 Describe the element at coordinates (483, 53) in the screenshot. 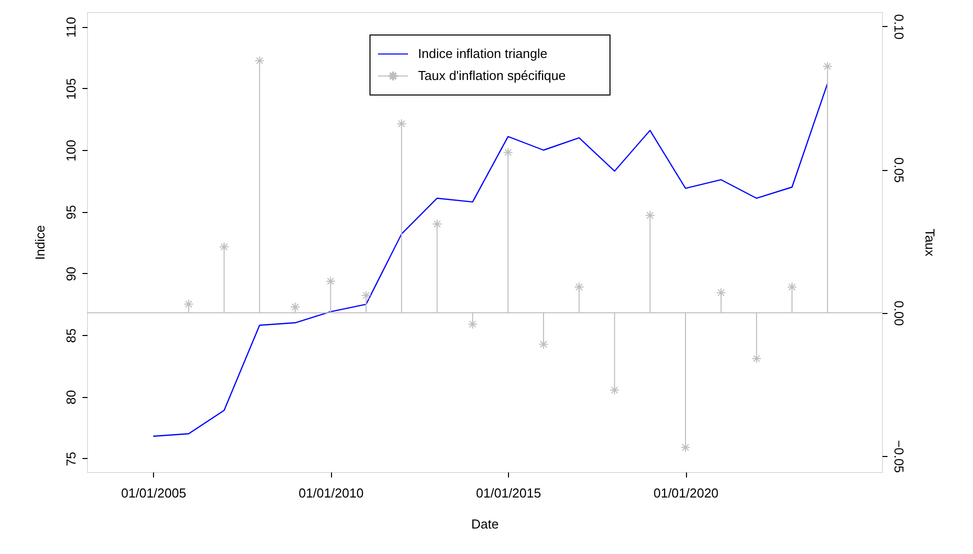

I see `legend-label: Indice inflation triangle` at that location.